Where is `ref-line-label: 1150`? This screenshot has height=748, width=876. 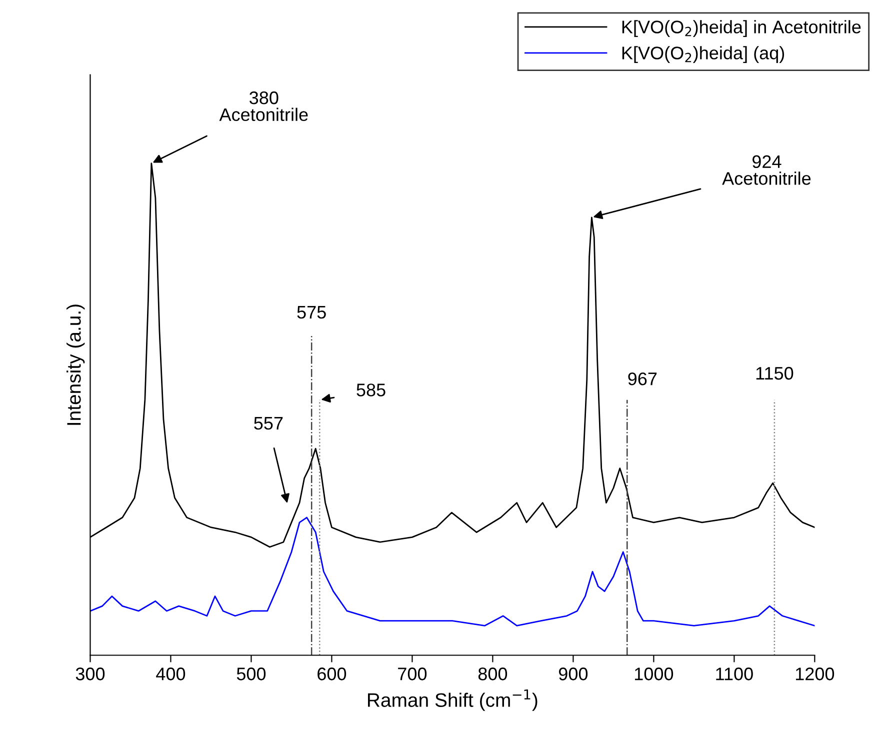 ref-line-label: 1150 is located at coordinates (775, 373).